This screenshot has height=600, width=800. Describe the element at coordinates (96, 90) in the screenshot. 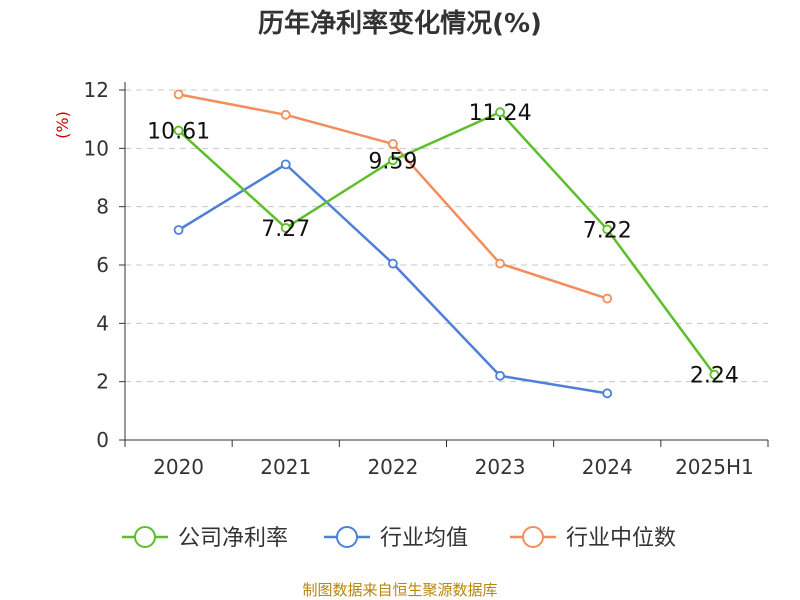

I see `y-tick-label: 12` at that location.